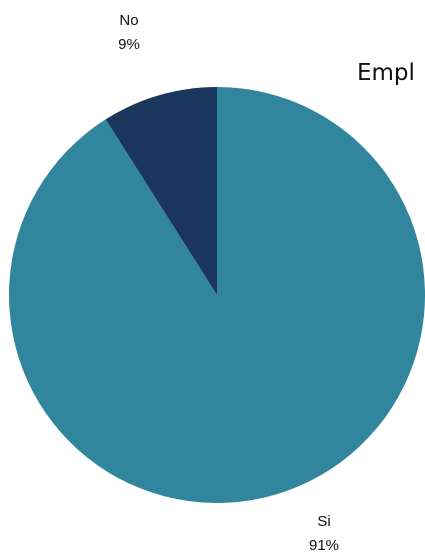 The width and height of the screenshot is (425, 556). Describe the element at coordinates (129, 32) in the screenshot. I see `slice-label-no: No 9%` at that location.